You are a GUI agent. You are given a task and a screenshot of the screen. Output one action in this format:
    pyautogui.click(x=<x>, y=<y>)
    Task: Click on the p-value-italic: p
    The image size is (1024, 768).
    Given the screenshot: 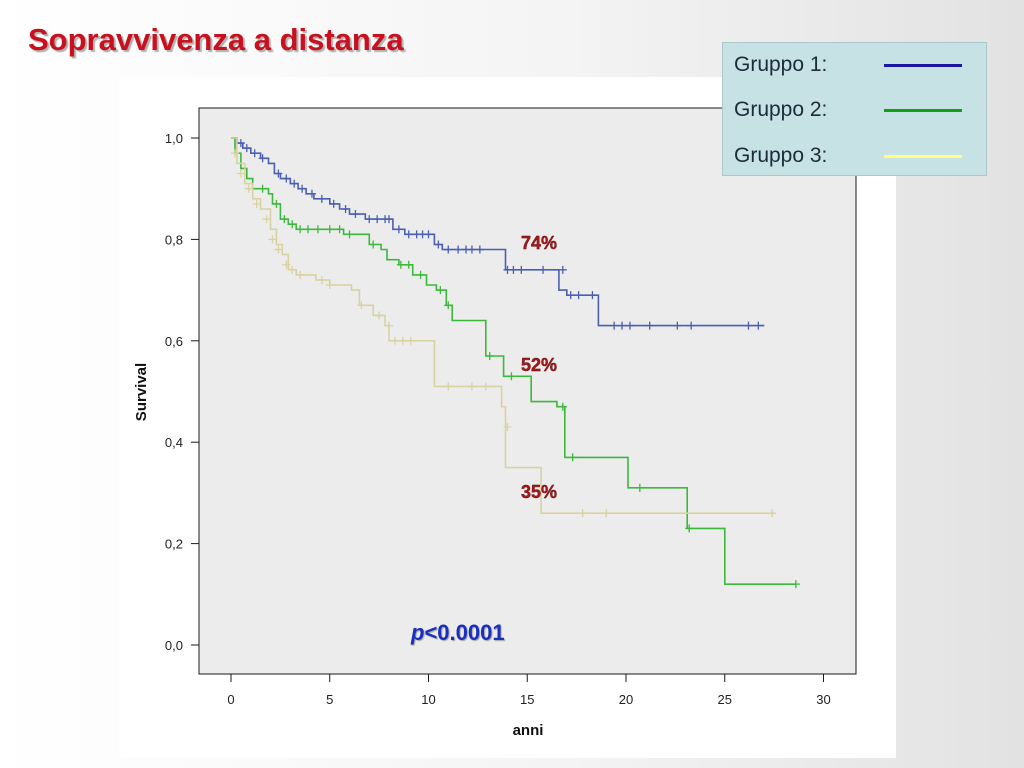 What is the action you would take?
    pyautogui.click(x=418, y=632)
    